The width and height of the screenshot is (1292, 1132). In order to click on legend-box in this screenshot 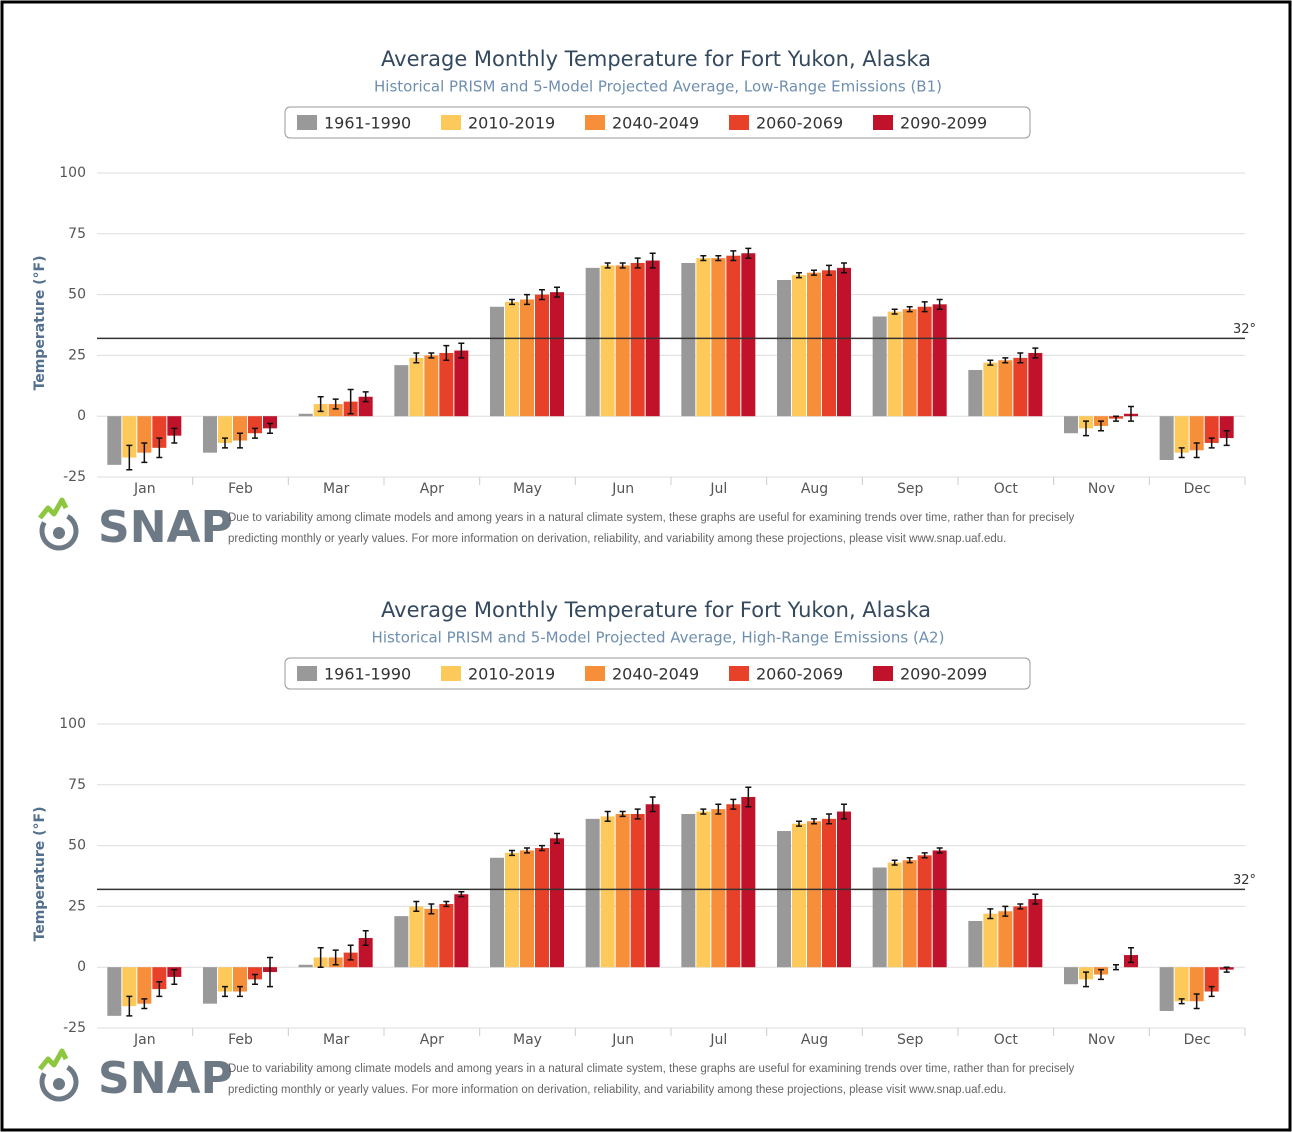, I will do `click(657, 673)`.